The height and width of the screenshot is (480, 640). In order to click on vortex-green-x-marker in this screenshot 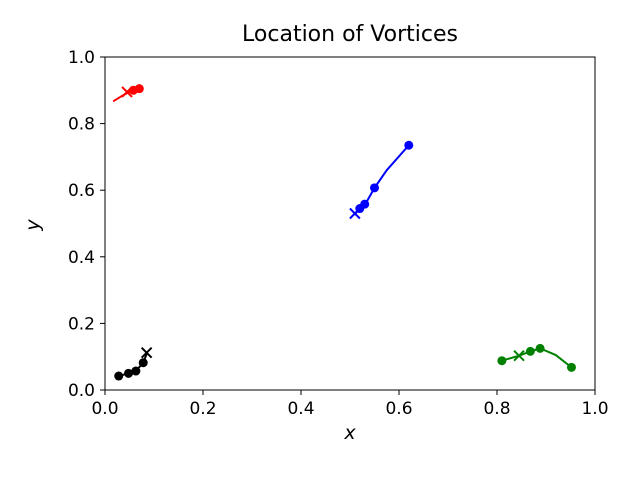, I will do `click(519, 355)`.